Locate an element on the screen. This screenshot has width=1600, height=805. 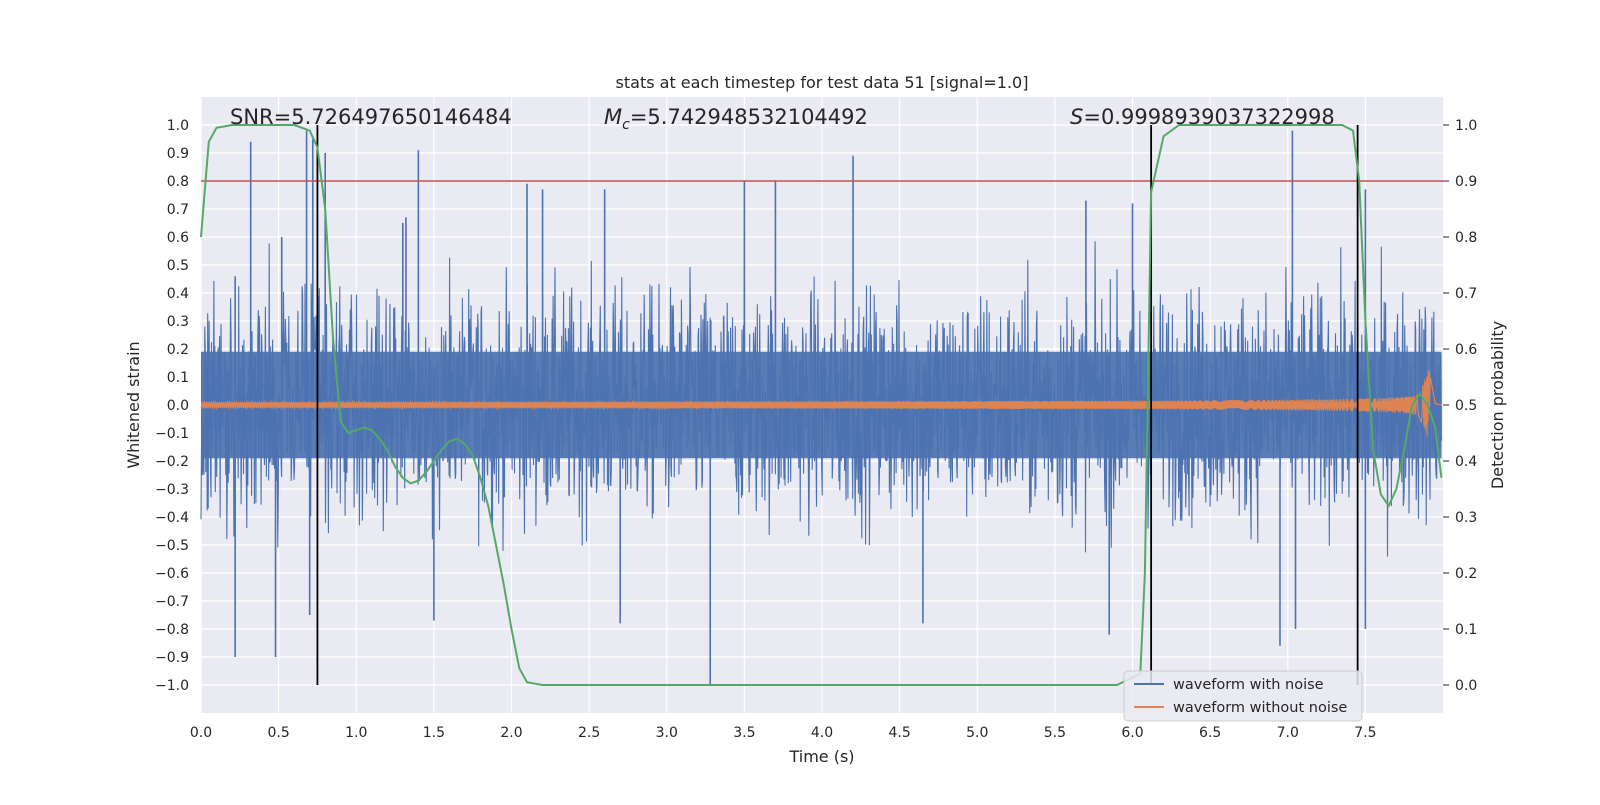
x-tick-label: 2.0 is located at coordinates (511, 733).